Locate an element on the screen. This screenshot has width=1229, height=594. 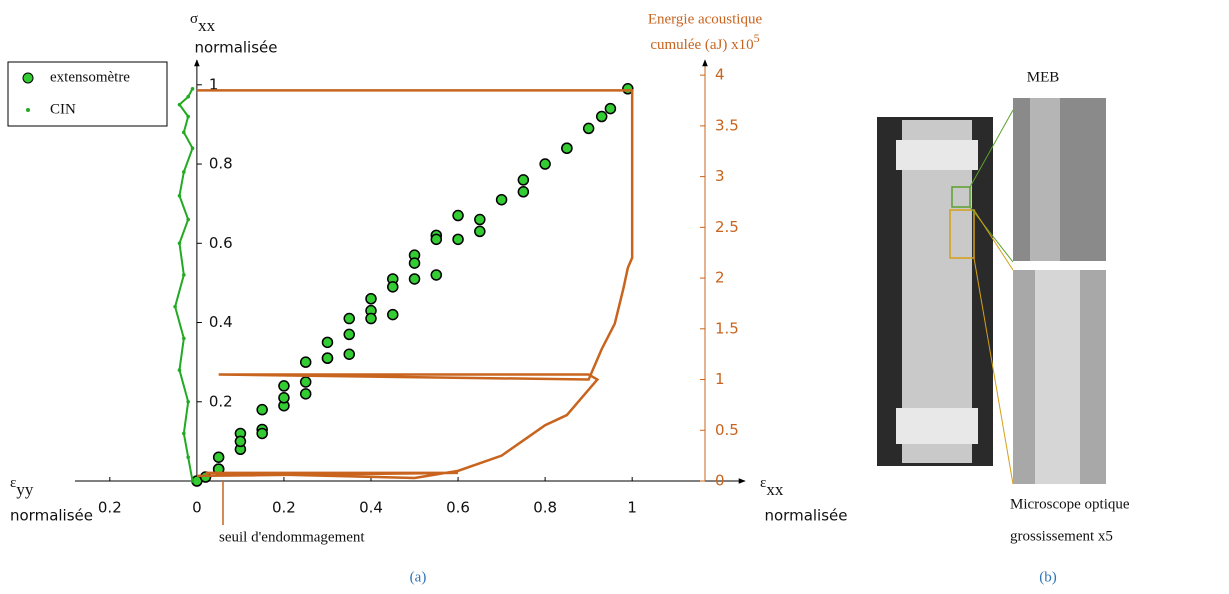
x-label-left-subscript: yy is located at coordinates (25, 489).